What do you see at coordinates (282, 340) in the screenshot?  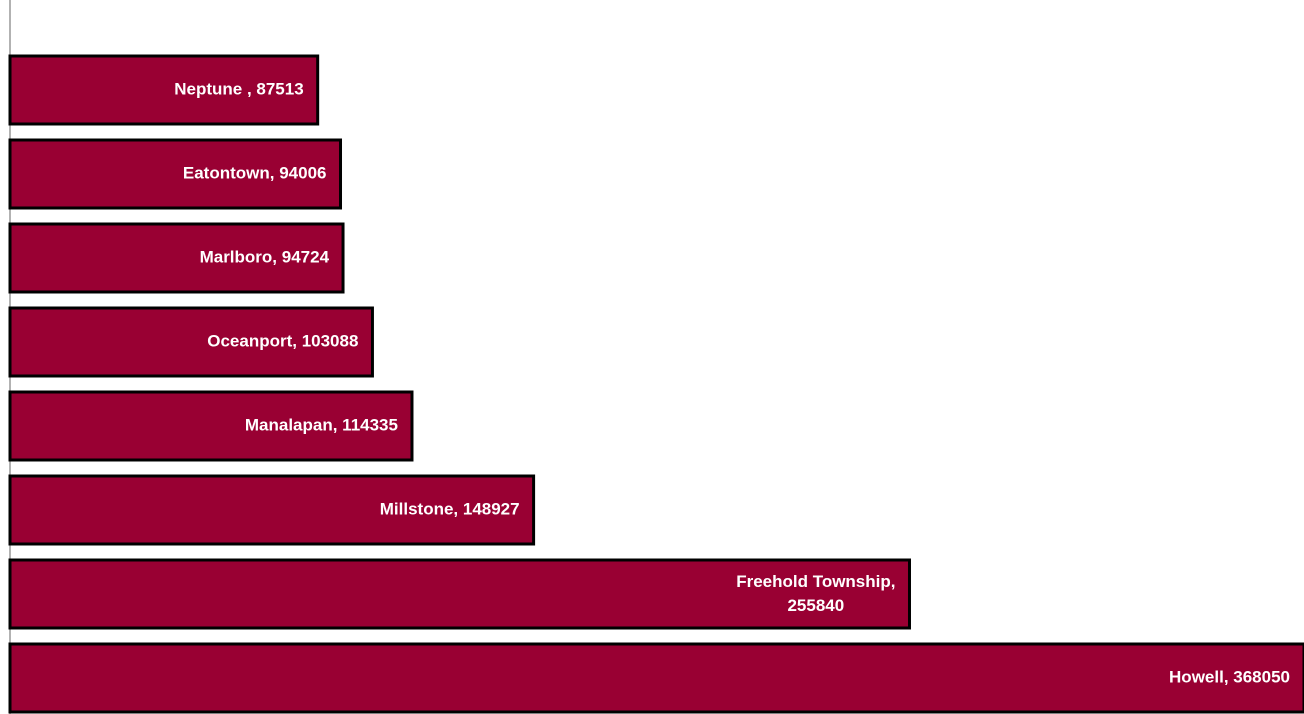 I see `data-label: Oceanport, 103088` at bounding box center [282, 340].